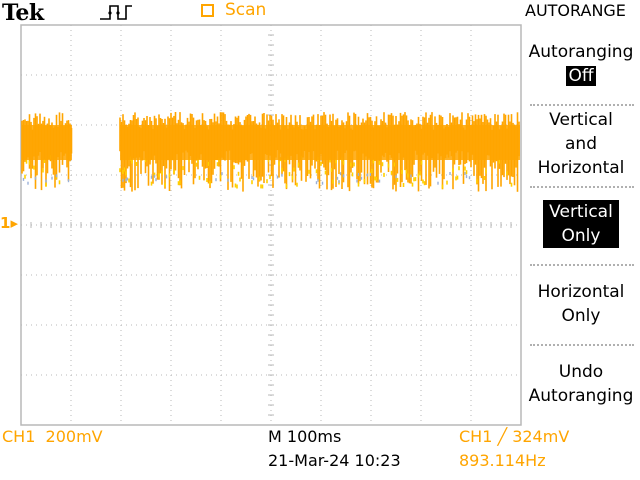  Describe the element at coordinates (246, 10) in the screenshot. I see `acquisition-state: Scan` at that location.